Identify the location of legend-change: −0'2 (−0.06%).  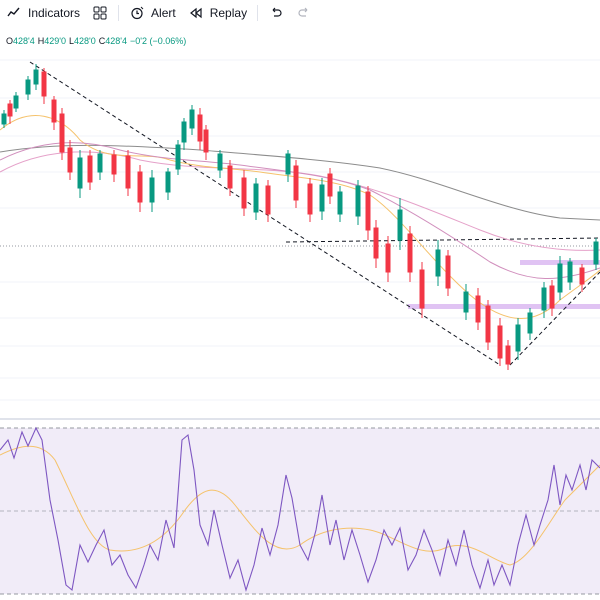
(158, 41).